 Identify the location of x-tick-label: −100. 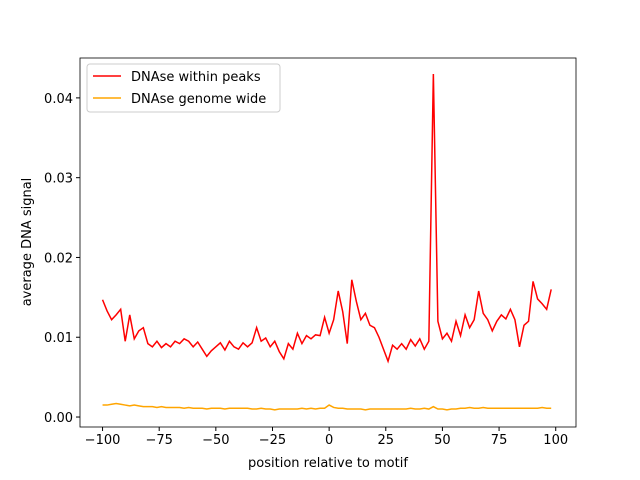
(103, 440).